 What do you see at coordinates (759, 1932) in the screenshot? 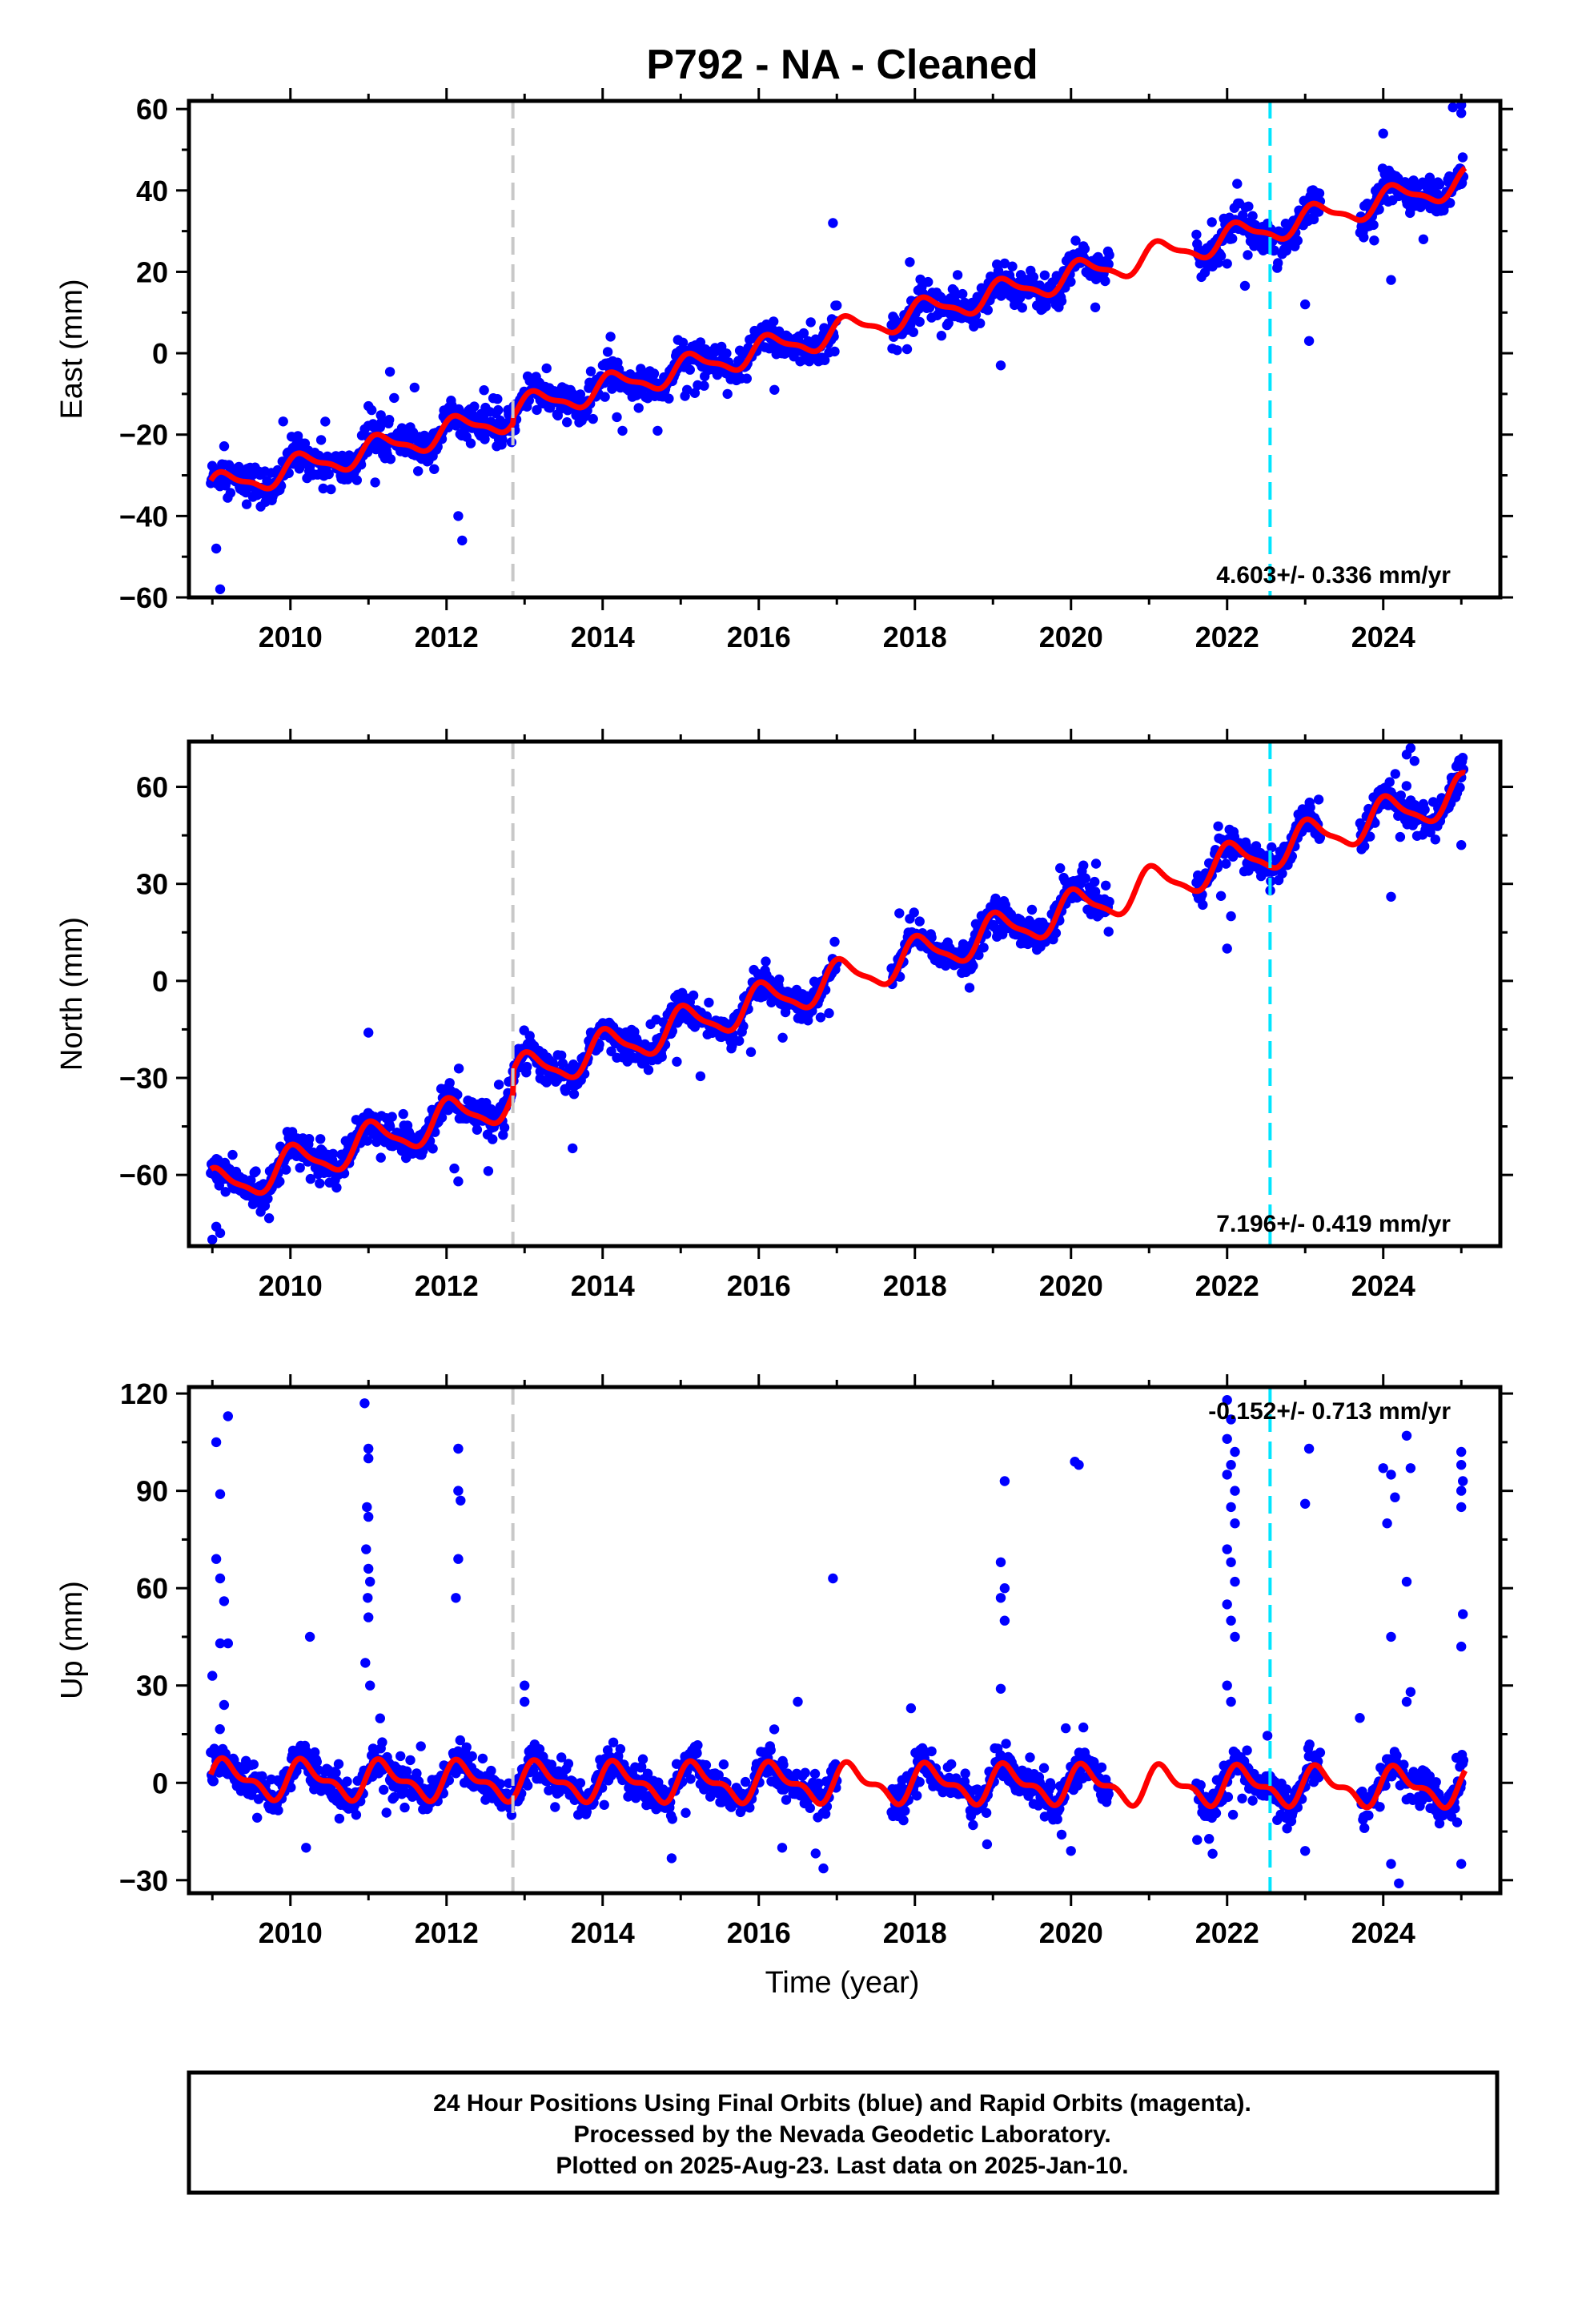
I see `up-x-tick-label: 2016` at bounding box center [759, 1932].